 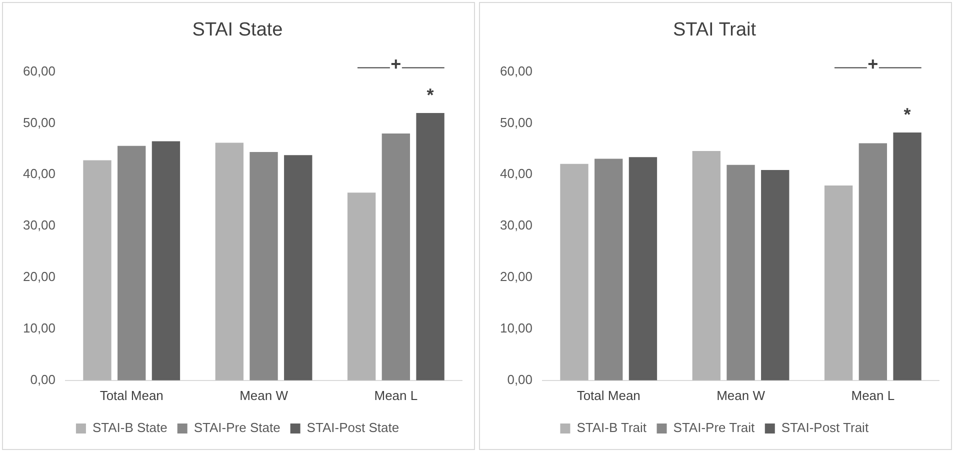 I want to click on legend-label: STAI-B Trait, so click(x=611, y=428).